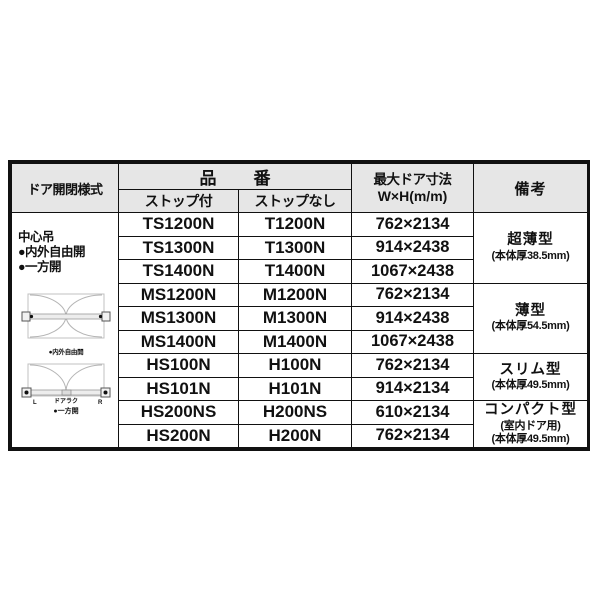 The height and width of the screenshot is (600, 600). What do you see at coordinates (178, 341) in the screenshot?
I see `cell-stop-with: MS1400N` at bounding box center [178, 341].